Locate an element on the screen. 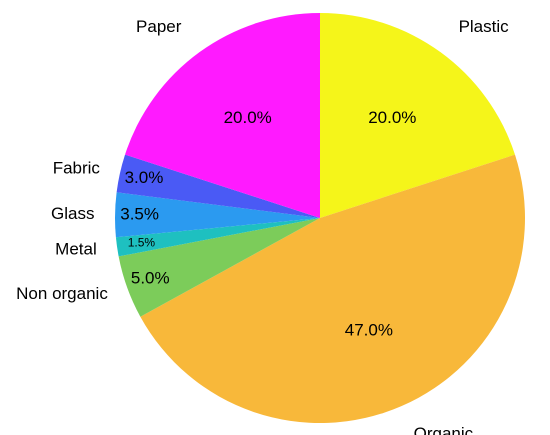 This screenshot has height=435, width=550. value-label: 1.5% is located at coordinates (142, 243).